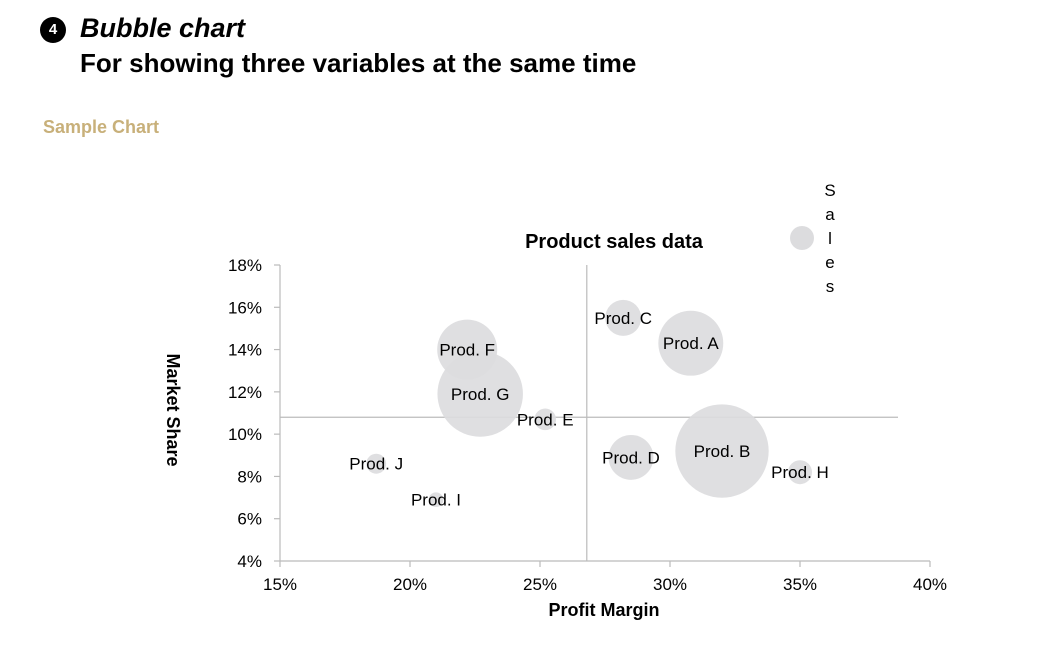 The height and width of the screenshot is (648, 1063). Describe the element at coordinates (802, 238) in the screenshot. I see `legend-bubble` at that location.